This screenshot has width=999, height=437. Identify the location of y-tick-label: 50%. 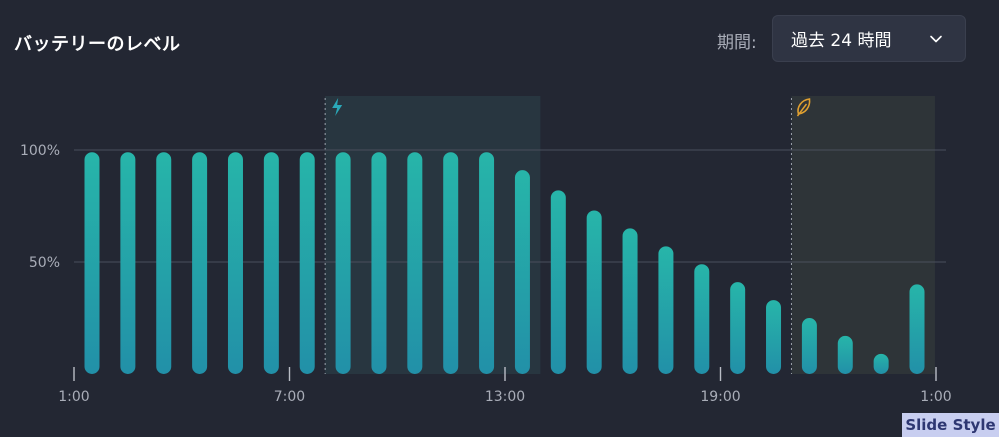
(44, 263).